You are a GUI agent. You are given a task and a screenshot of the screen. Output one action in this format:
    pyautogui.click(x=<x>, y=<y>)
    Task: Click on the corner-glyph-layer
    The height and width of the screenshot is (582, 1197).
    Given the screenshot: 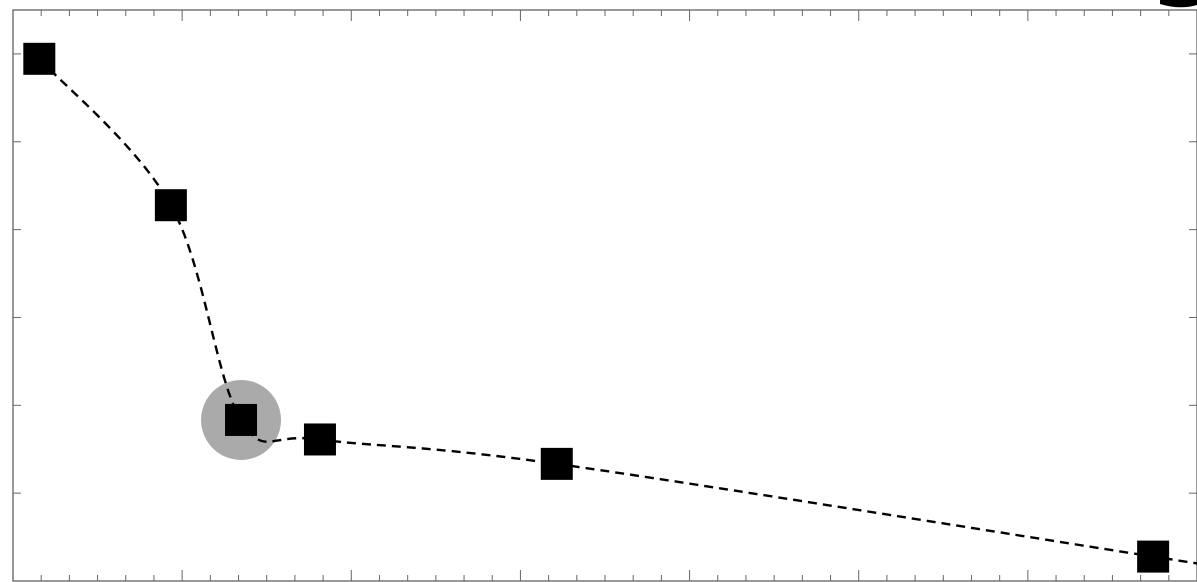 What is the action you would take?
    pyautogui.click(x=1178, y=4)
    